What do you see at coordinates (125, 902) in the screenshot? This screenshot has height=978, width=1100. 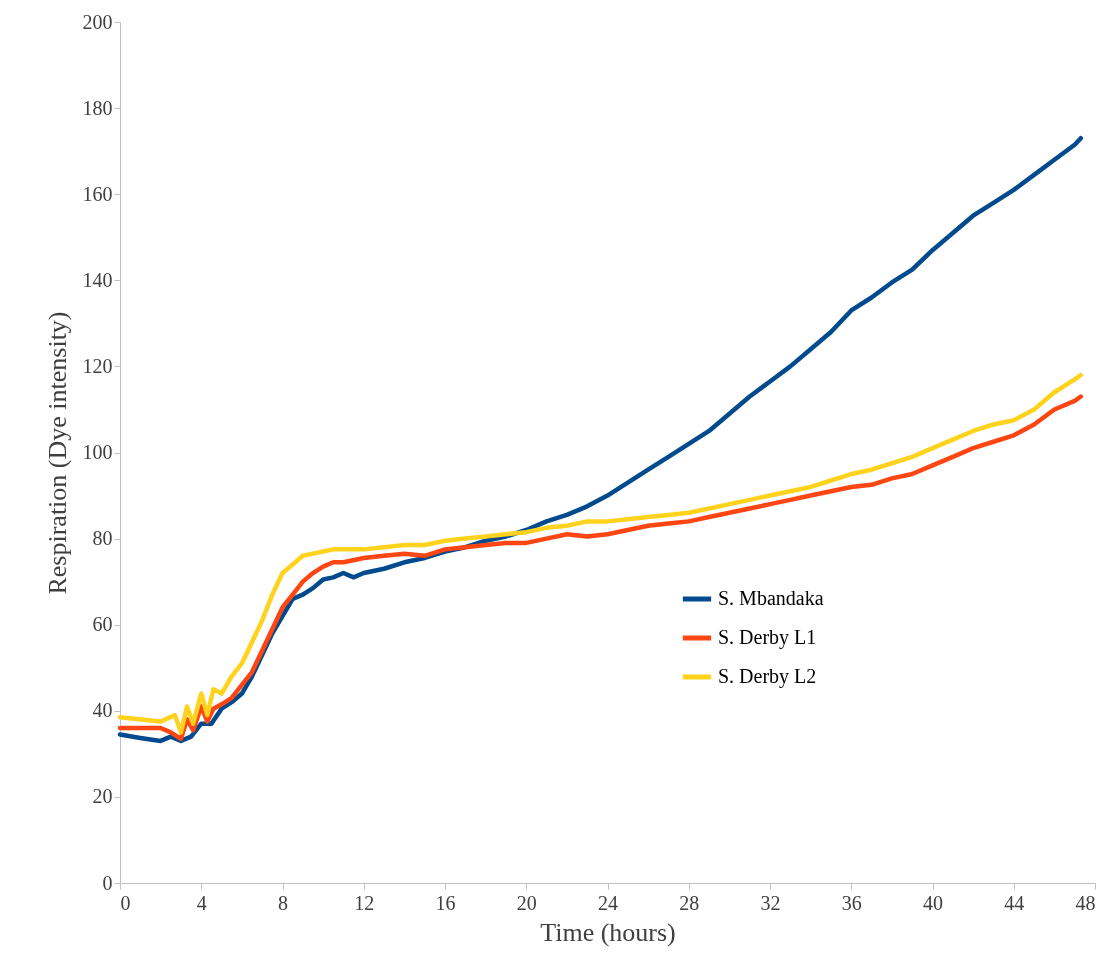 I see `x-tick-label: 0` at bounding box center [125, 902].